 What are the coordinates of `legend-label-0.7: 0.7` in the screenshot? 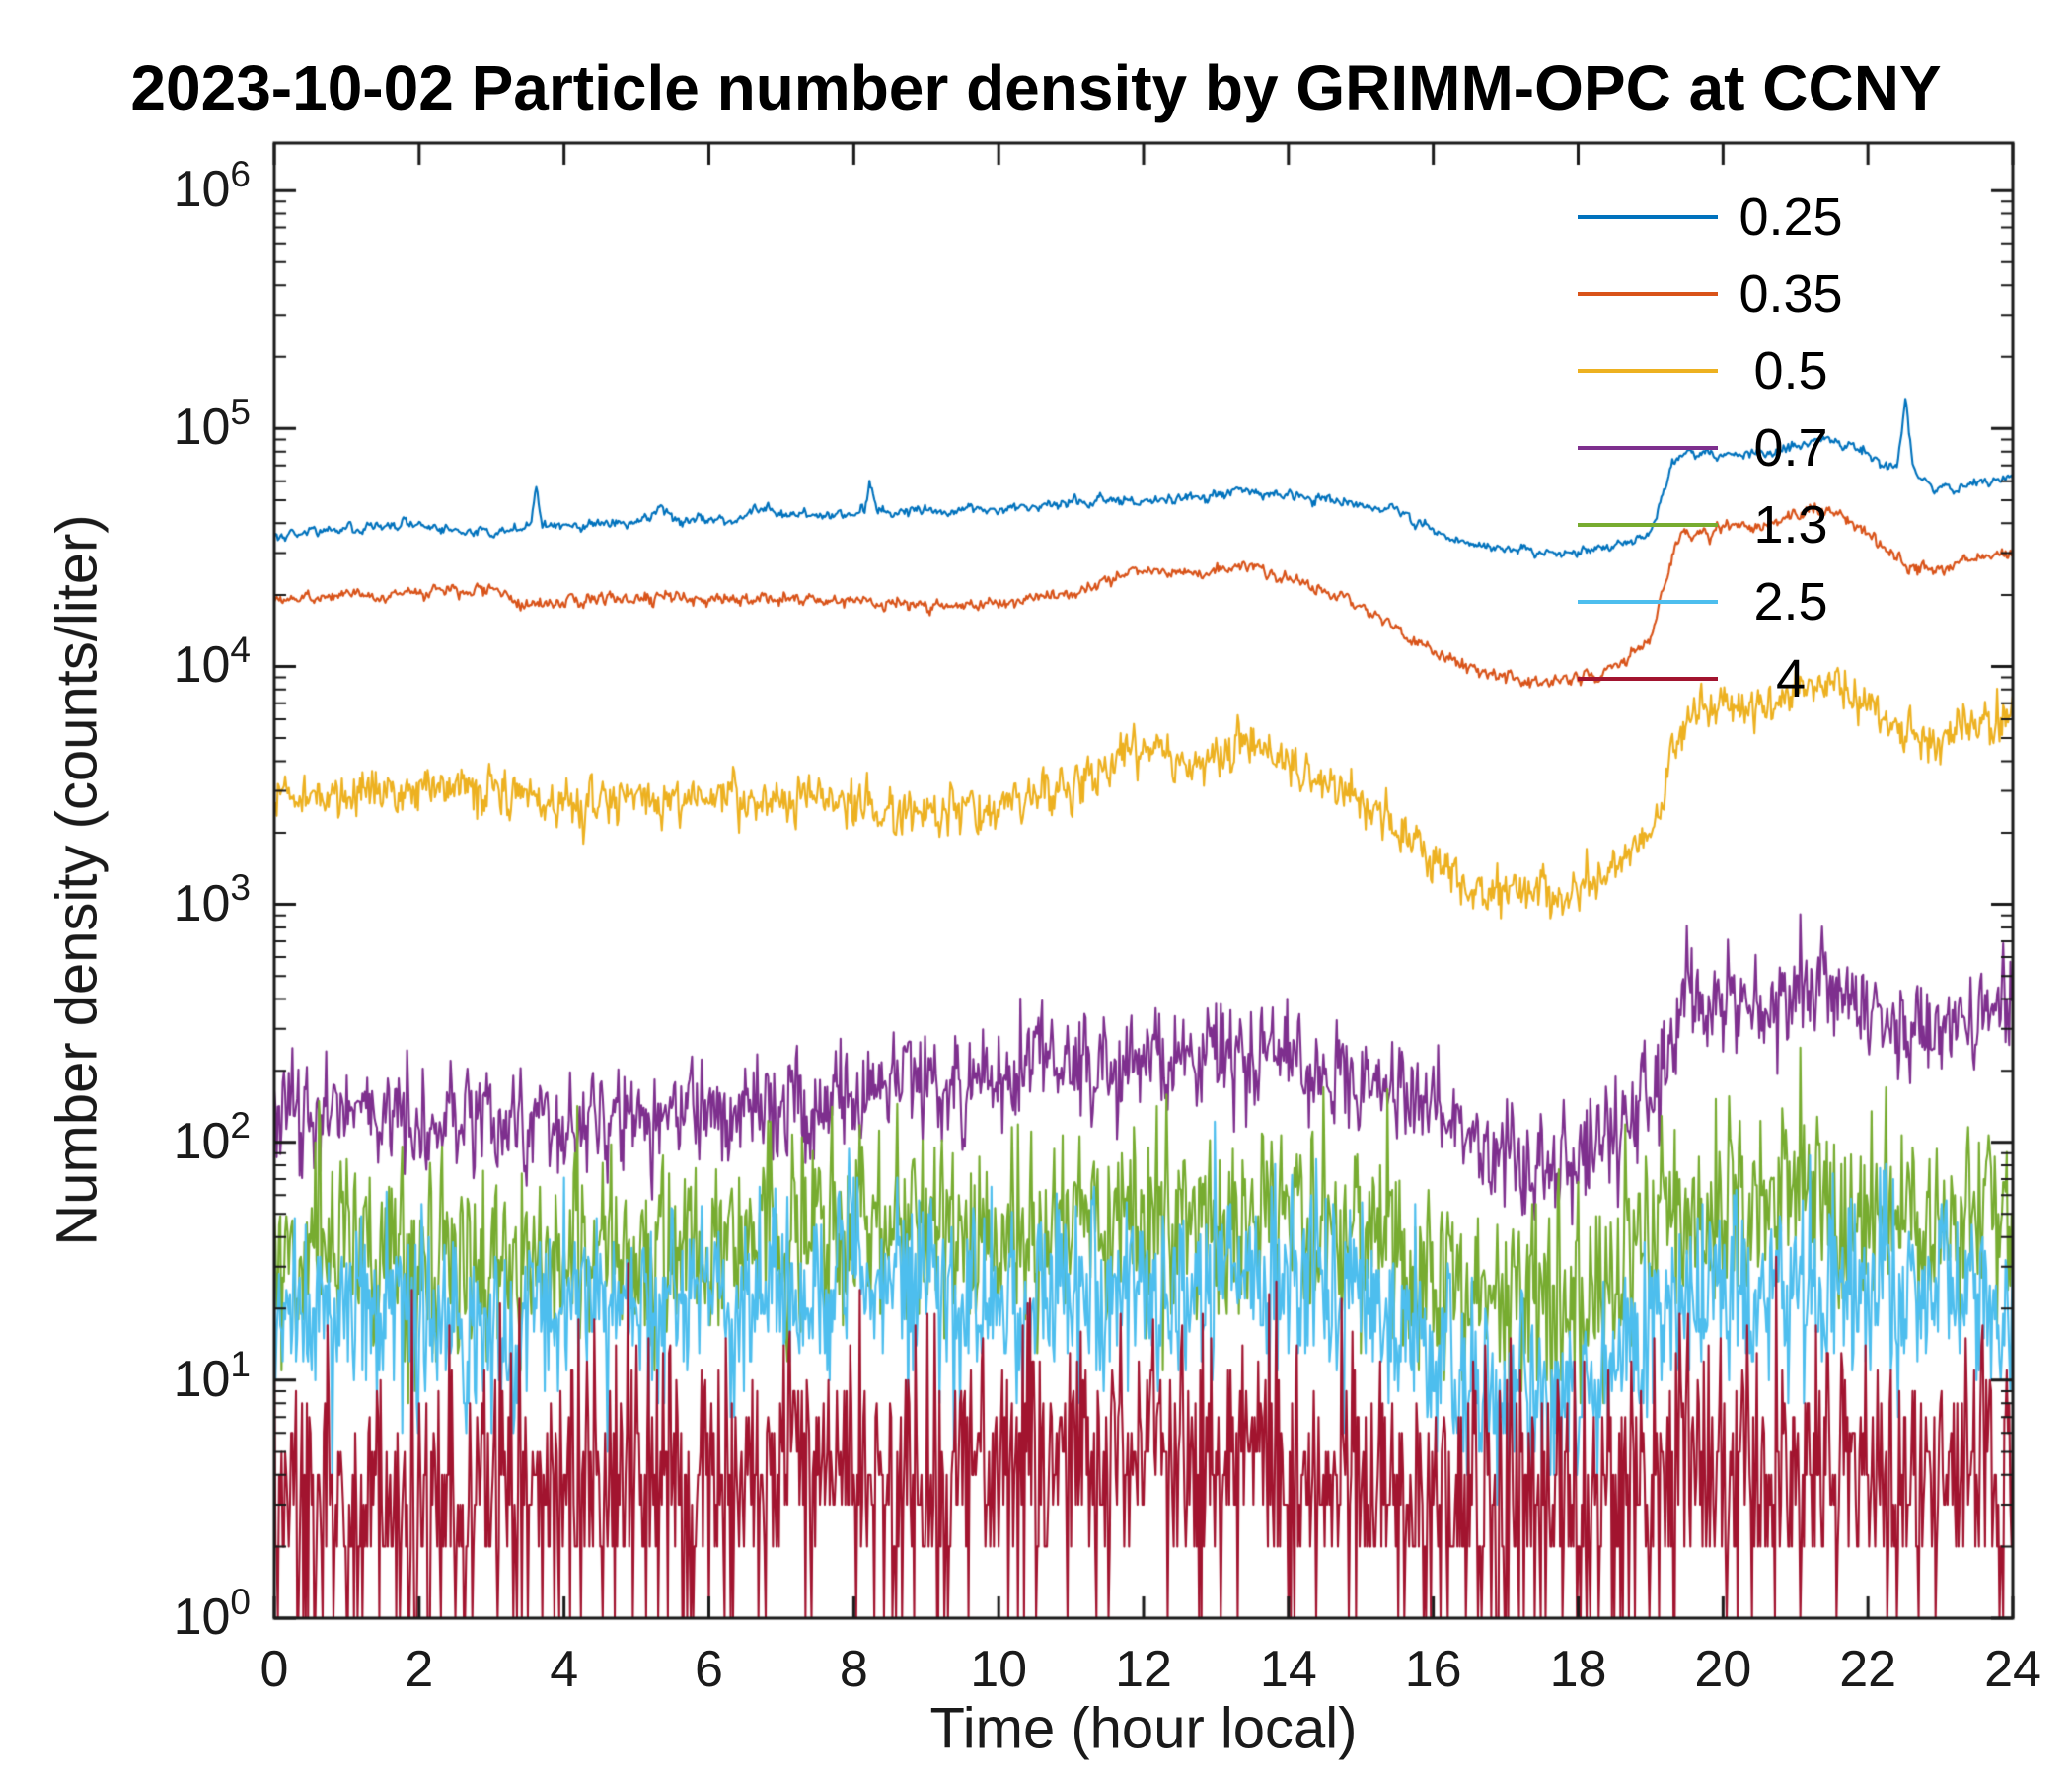 It's located at (1791, 448).